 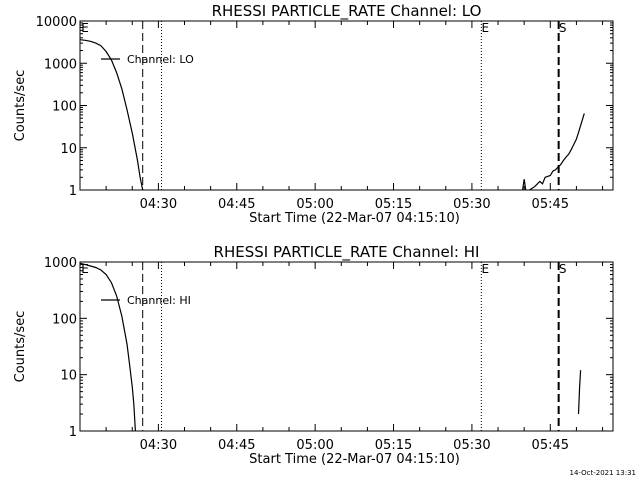 What do you see at coordinates (347, 11) in the screenshot?
I see `chart-title: RHESSI PARTICLE_RATE Channel: LO` at bounding box center [347, 11].